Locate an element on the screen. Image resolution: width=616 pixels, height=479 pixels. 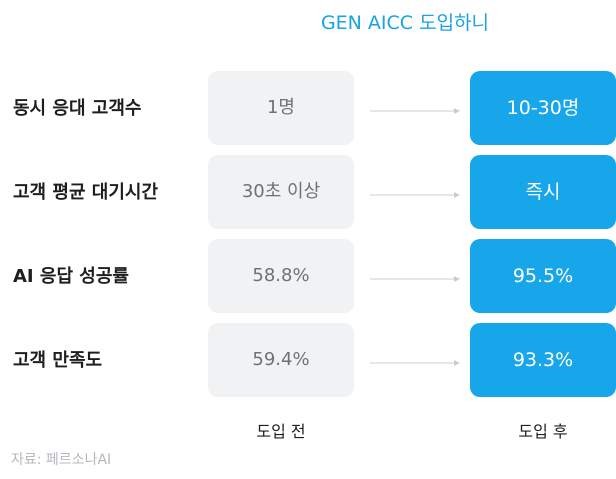
row-label: 고객 평균 대기시간 is located at coordinates (86, 192).